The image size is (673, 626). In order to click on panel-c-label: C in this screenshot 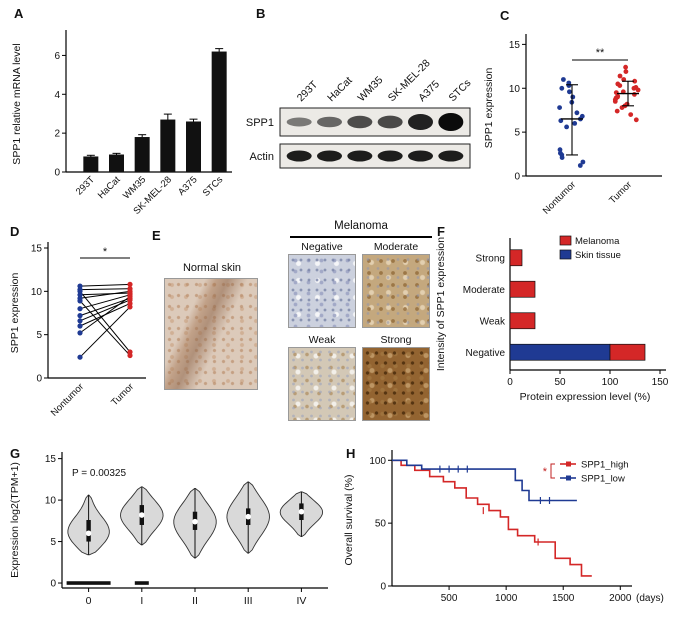, I will do `click(505, 15)`.